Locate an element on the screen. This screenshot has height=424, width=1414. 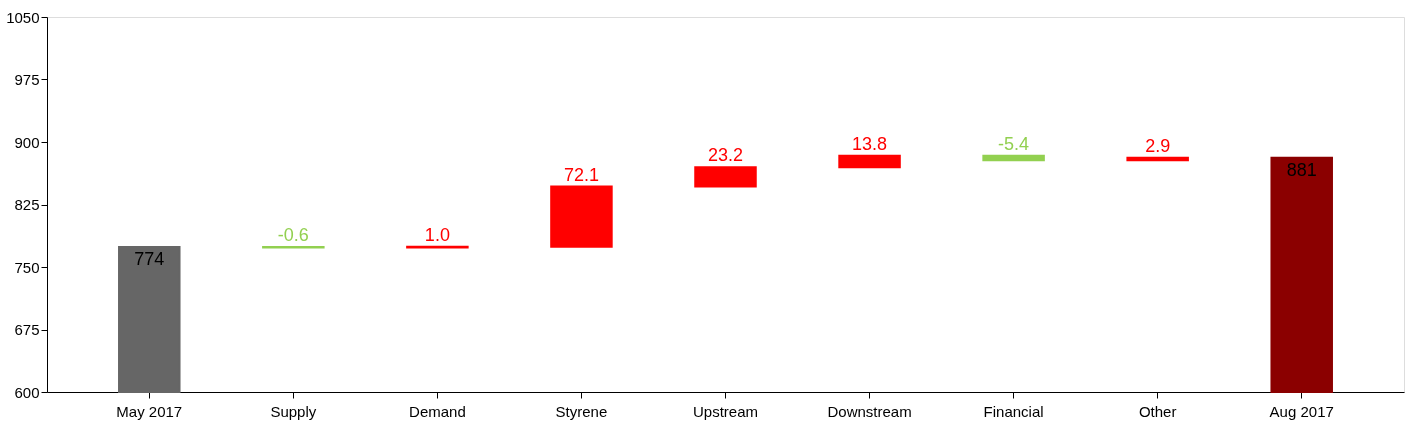
data-label: -0.6 is located at coordinates (293, 235).